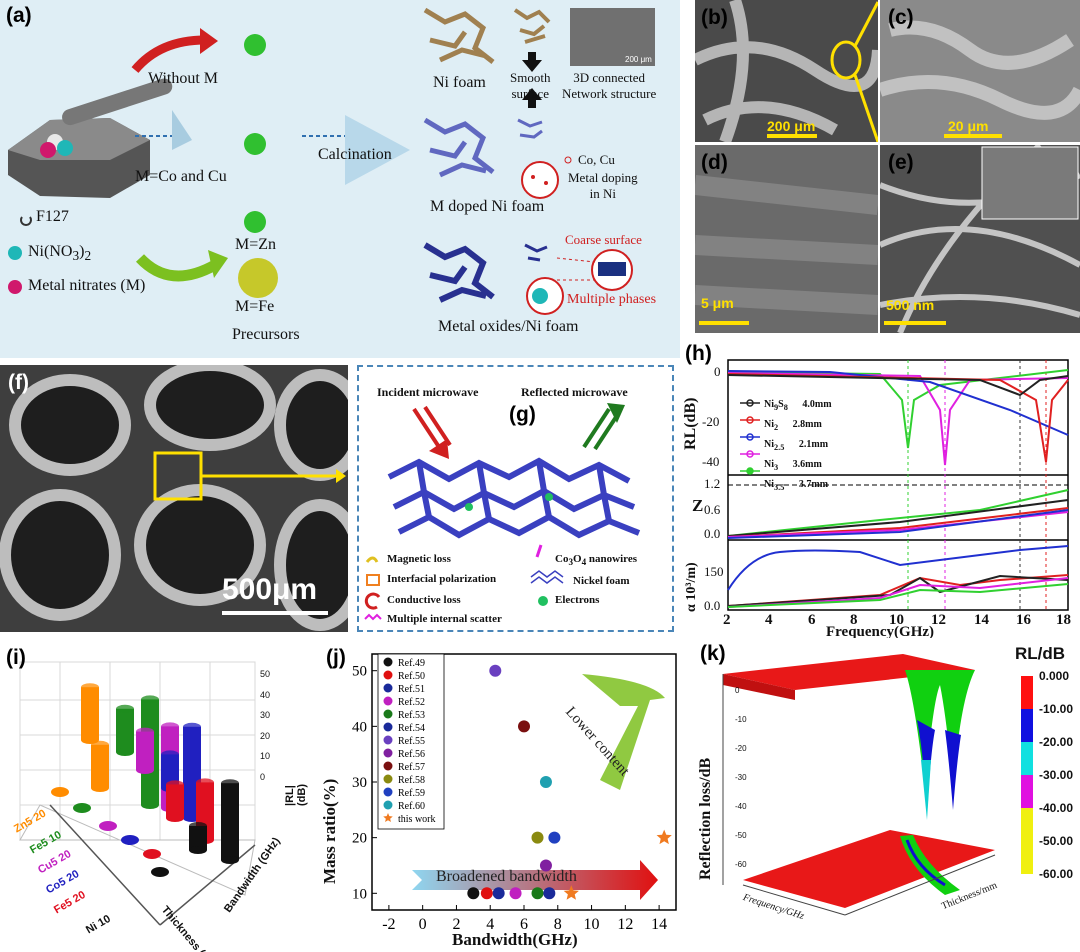 The width and height of the screenshot is (1080, 952). I want to click on rl-tick: -40, so click(711, 461).